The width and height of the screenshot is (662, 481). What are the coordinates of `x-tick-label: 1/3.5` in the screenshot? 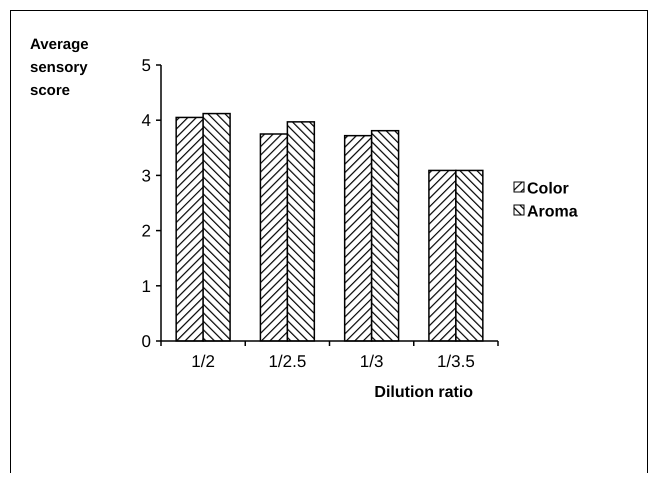 It's located at (455, 361).